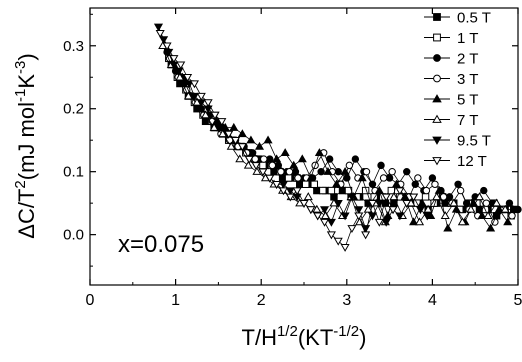  What do you see at coordinates (467, 59) in the screenshot?
I see `legend-label: 2 T` at bounding box center [467, 59].